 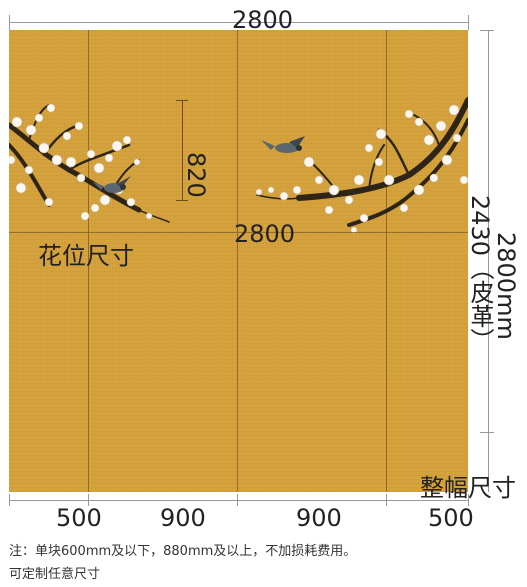 What do you see at coordinates (451, 518) in the screenshot?
I see `panel-width-4: 500` at bounding box center [451, 518].